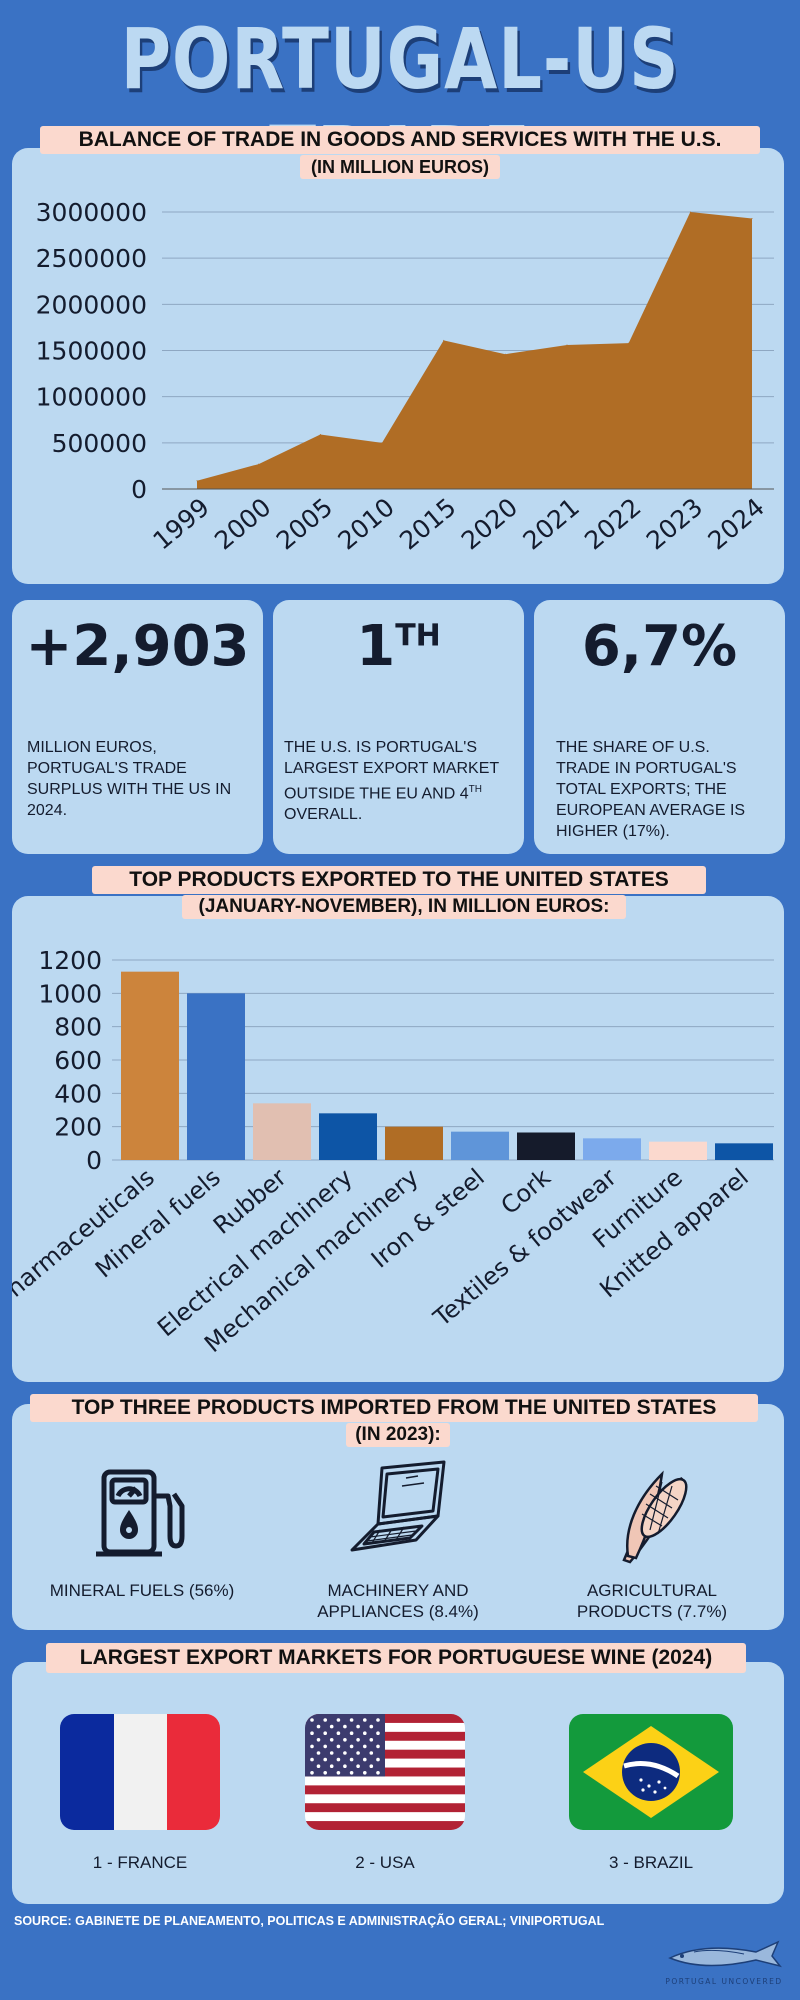 This screenshot has width=800, height=2000. I want to click on import-product-label-line: MACHINERY AND, so click(398, 1590).